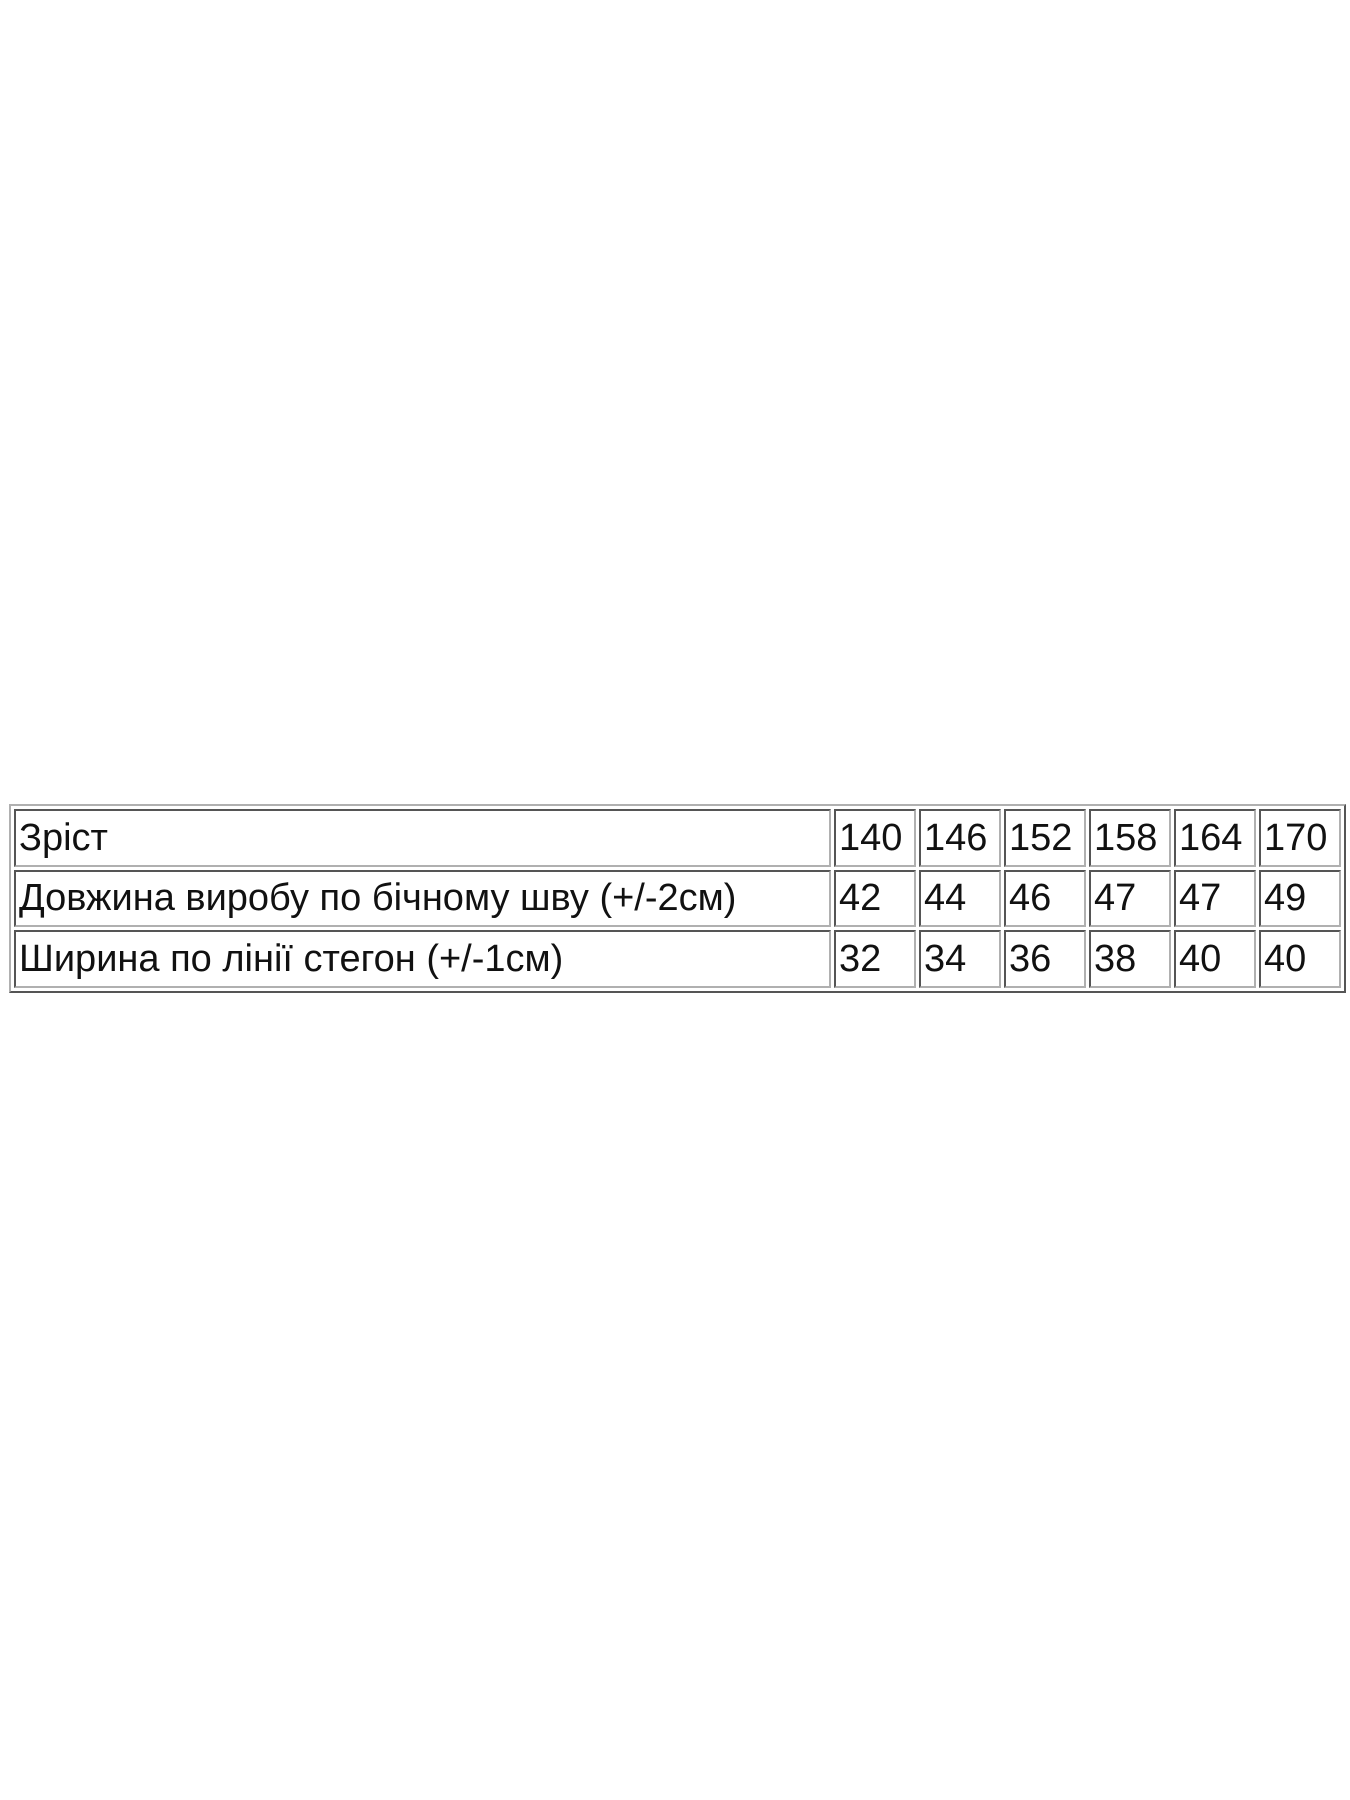 This screenshot has height=1800, width=1350. What do you see at coordinates (1300, 898) in the screenshot?
I see `table-cell: 49` at bounding box center [1300, 898].